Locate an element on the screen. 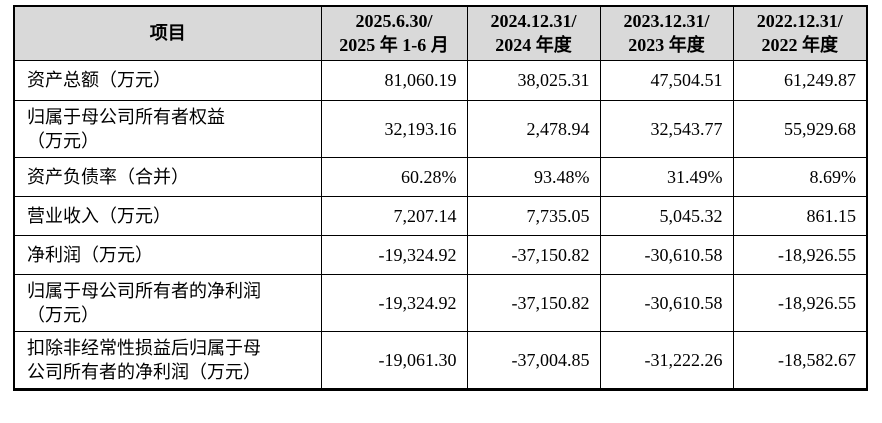 The image size is (882, 423). metric-value: 61,249.87 is located at coordinates (800, 80).